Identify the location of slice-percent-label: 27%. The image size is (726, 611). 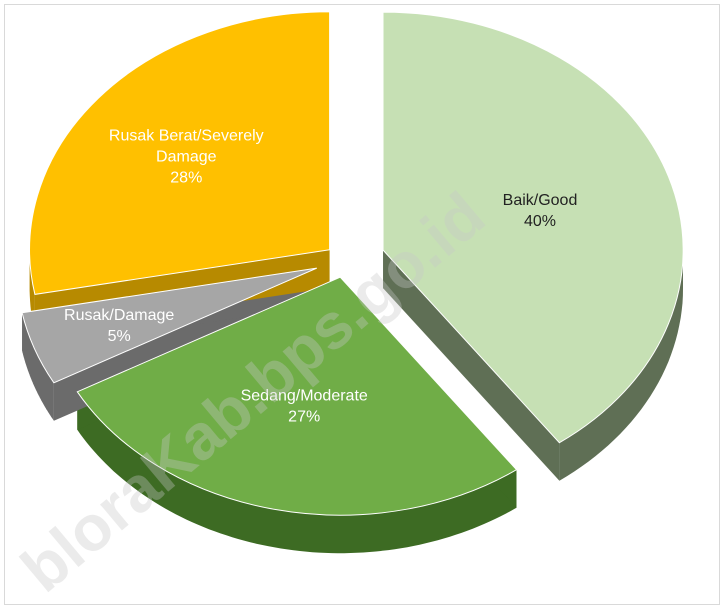
(304, 416).